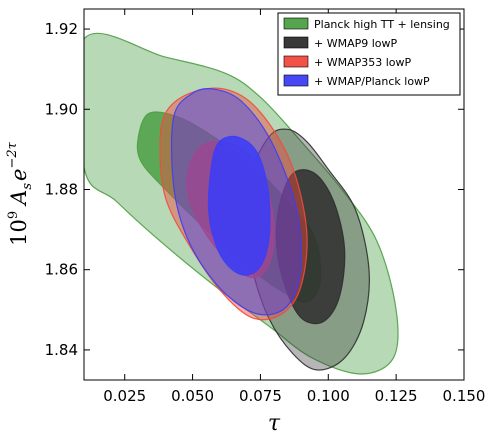 The height and width of the screenshot is (448, 498). Describe the element at coordinates (356, 43) in the screenshot. I see `legend-label: + WMAP9 lowP` at that location.